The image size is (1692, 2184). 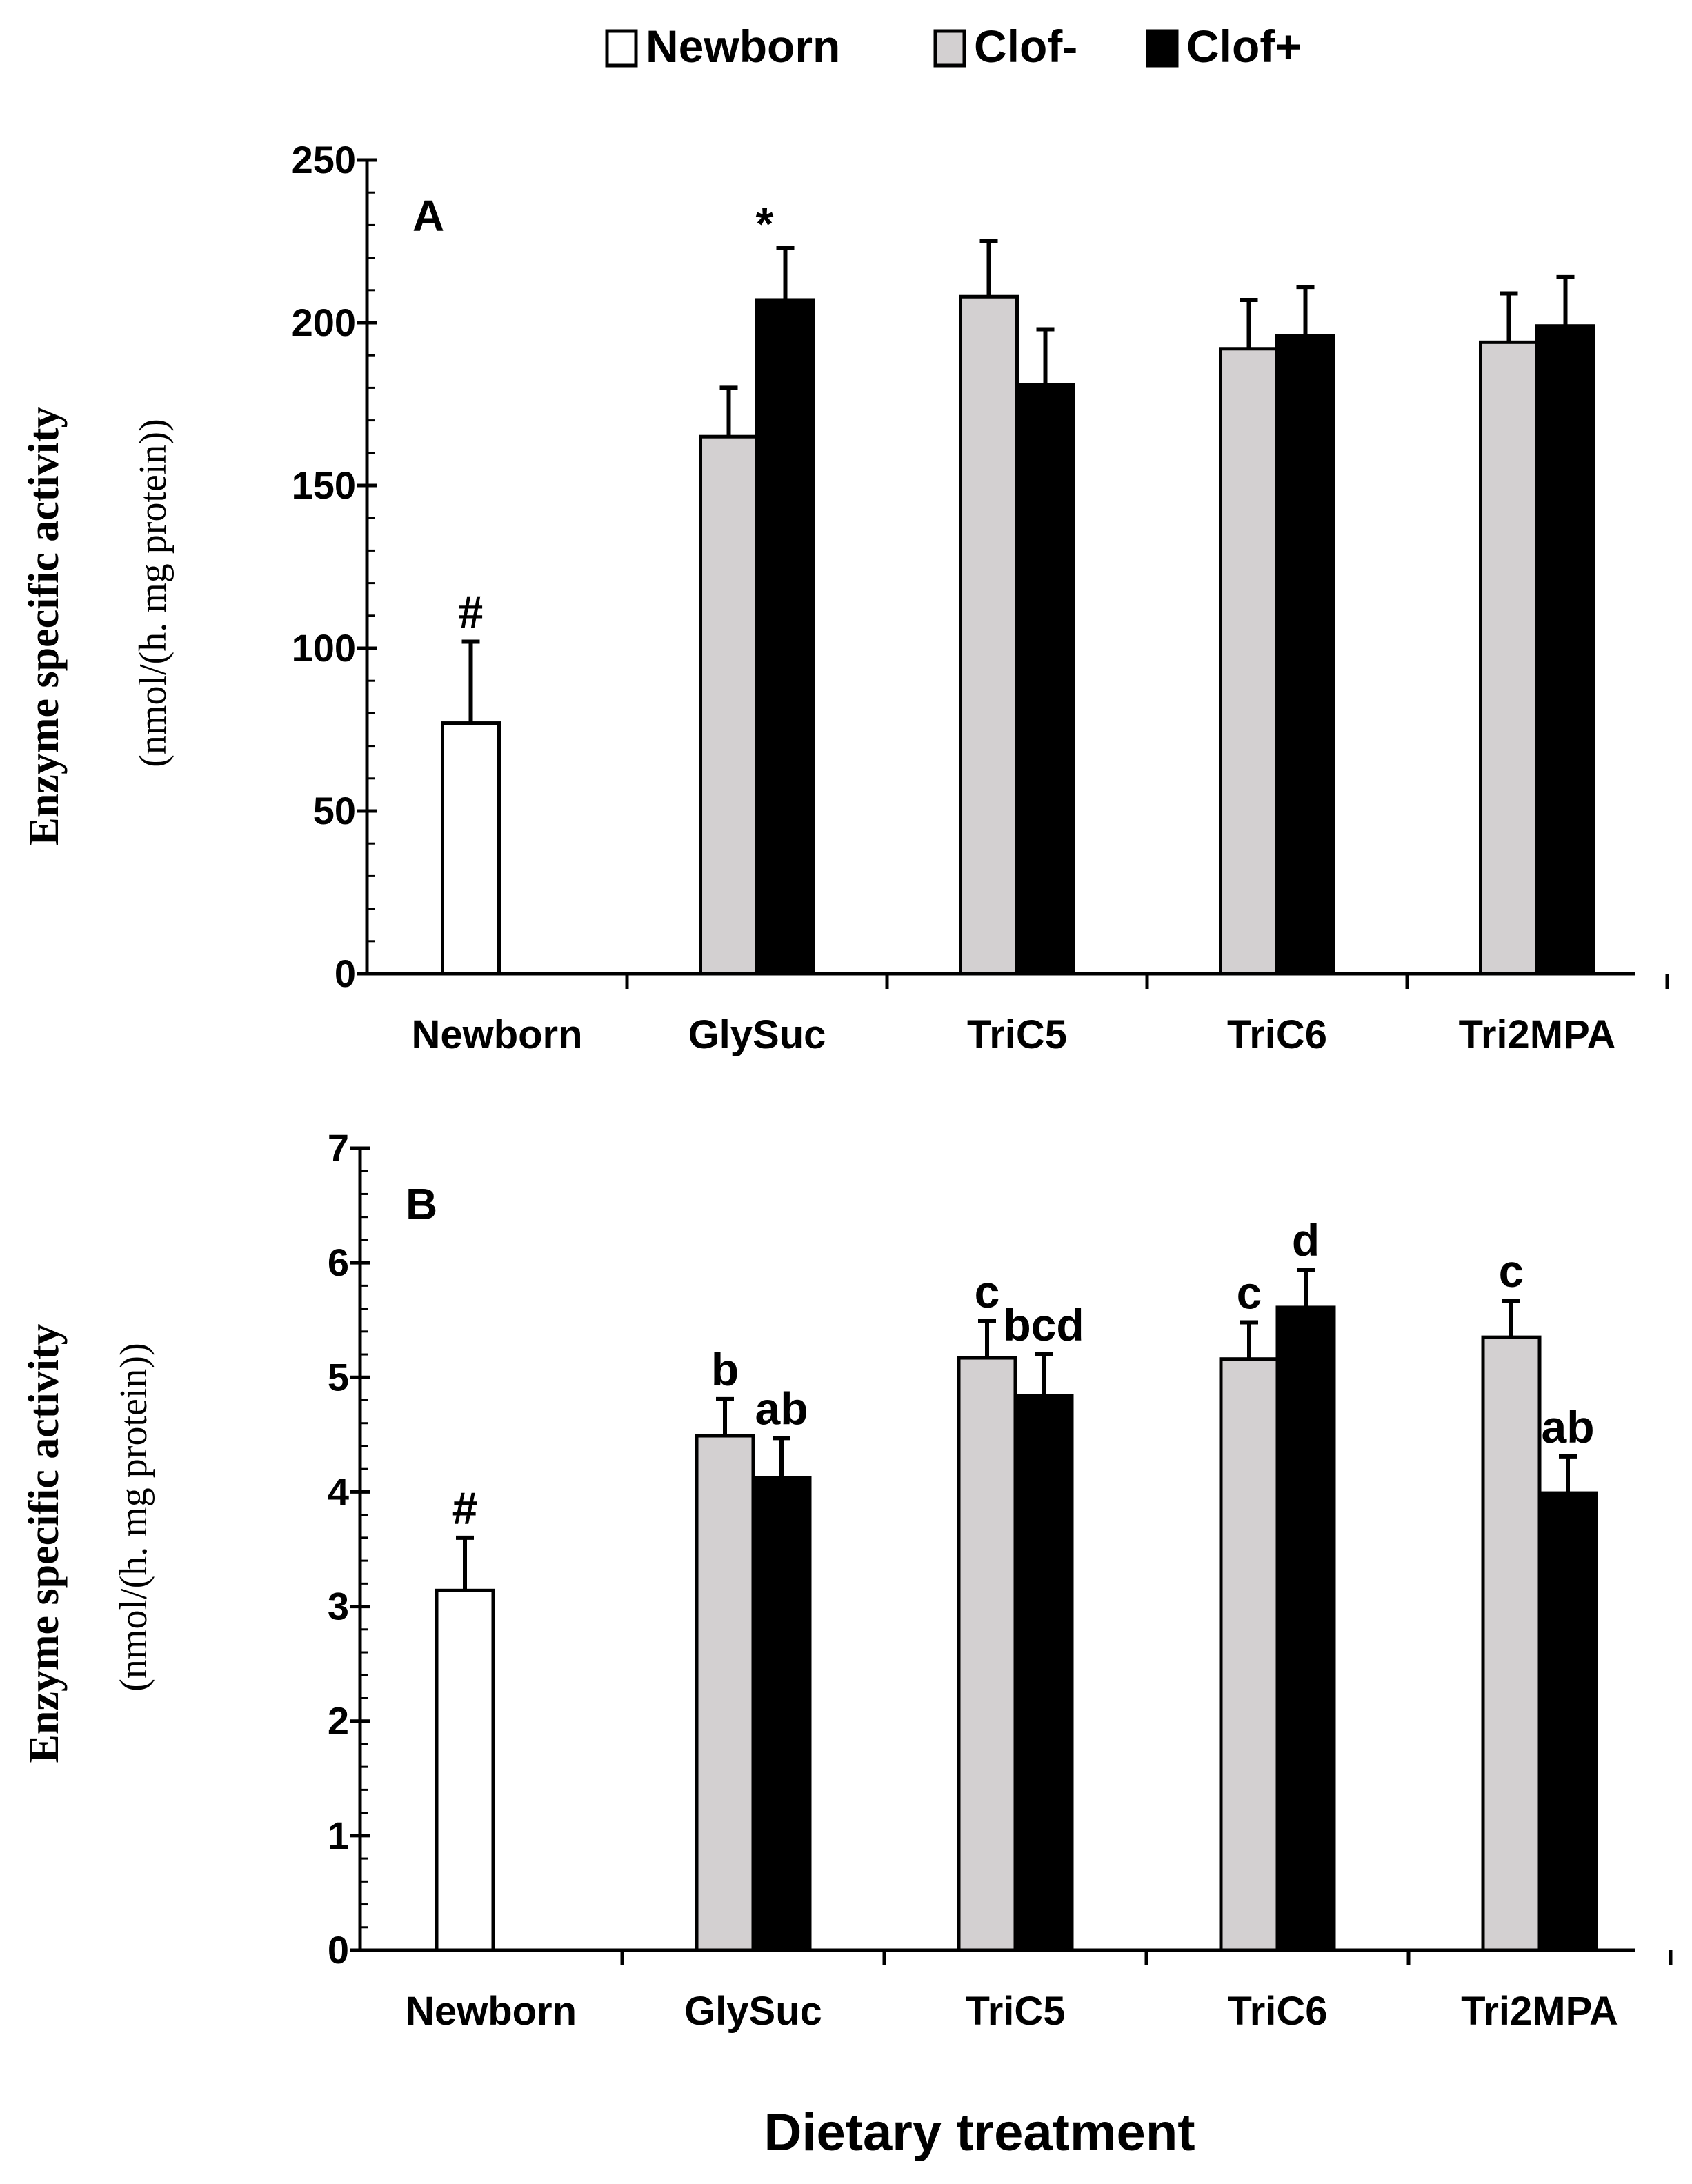 What do you see at coordinates (324, 322) in the screenshot?
I see `y-tick-label: 200` at bounding box center [324, 322].